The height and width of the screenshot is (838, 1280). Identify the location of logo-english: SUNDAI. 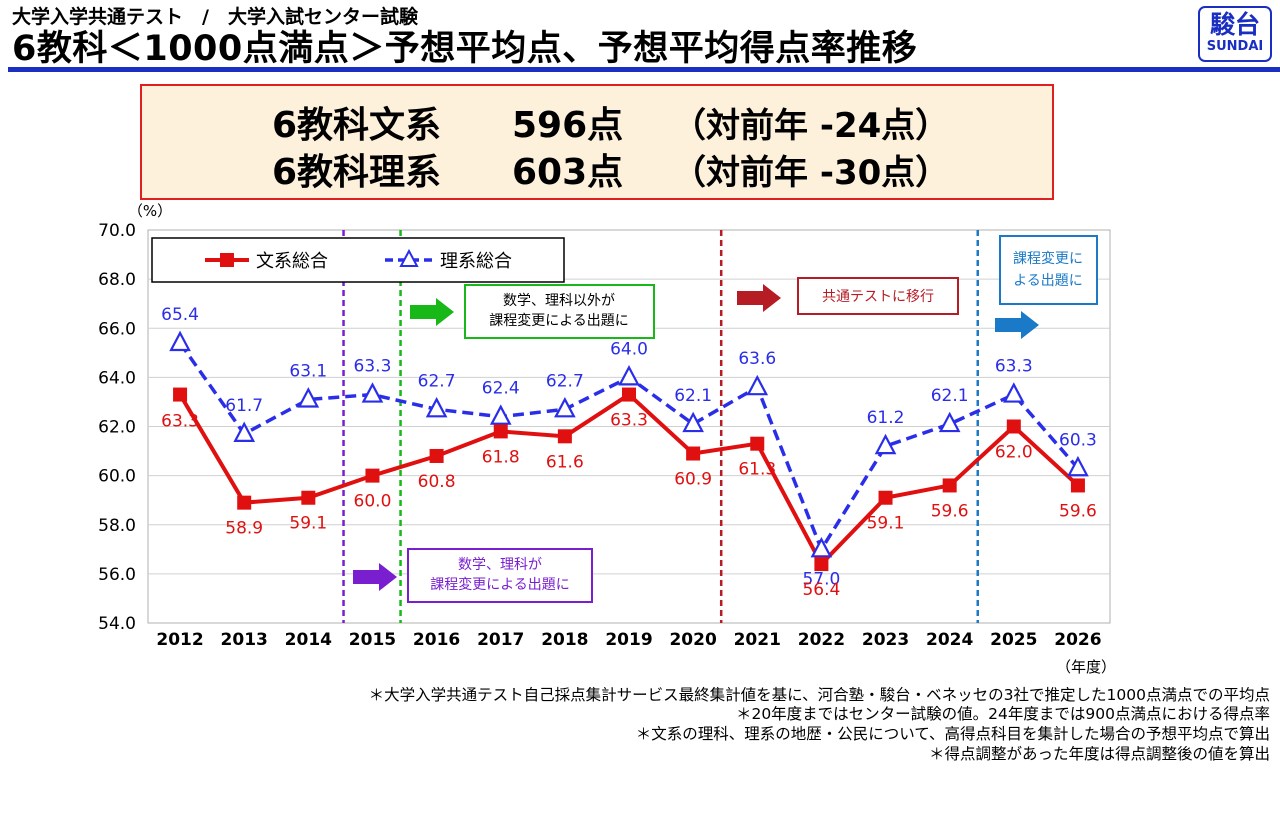
(1235, 46).